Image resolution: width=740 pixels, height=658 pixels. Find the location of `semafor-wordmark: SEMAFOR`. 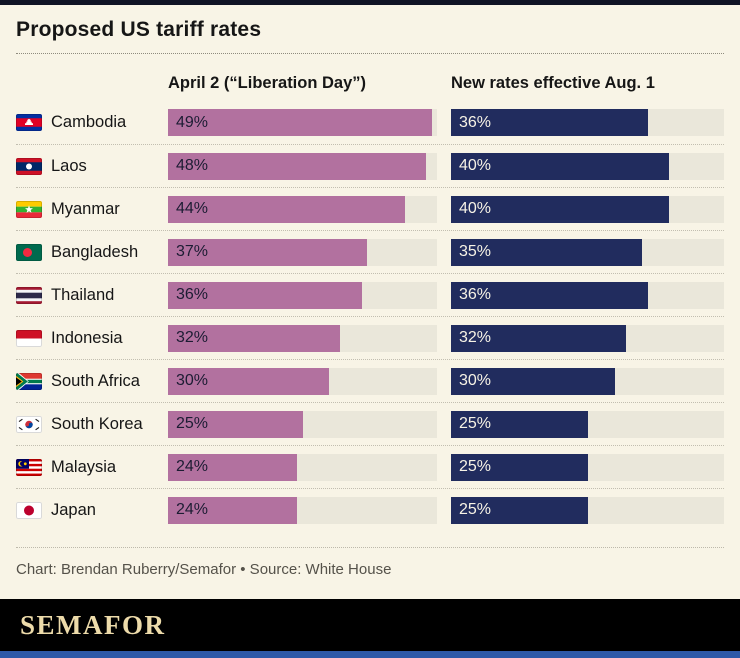

semafor-wordmark: SEMAFOR is located at coordinates (93, 624).